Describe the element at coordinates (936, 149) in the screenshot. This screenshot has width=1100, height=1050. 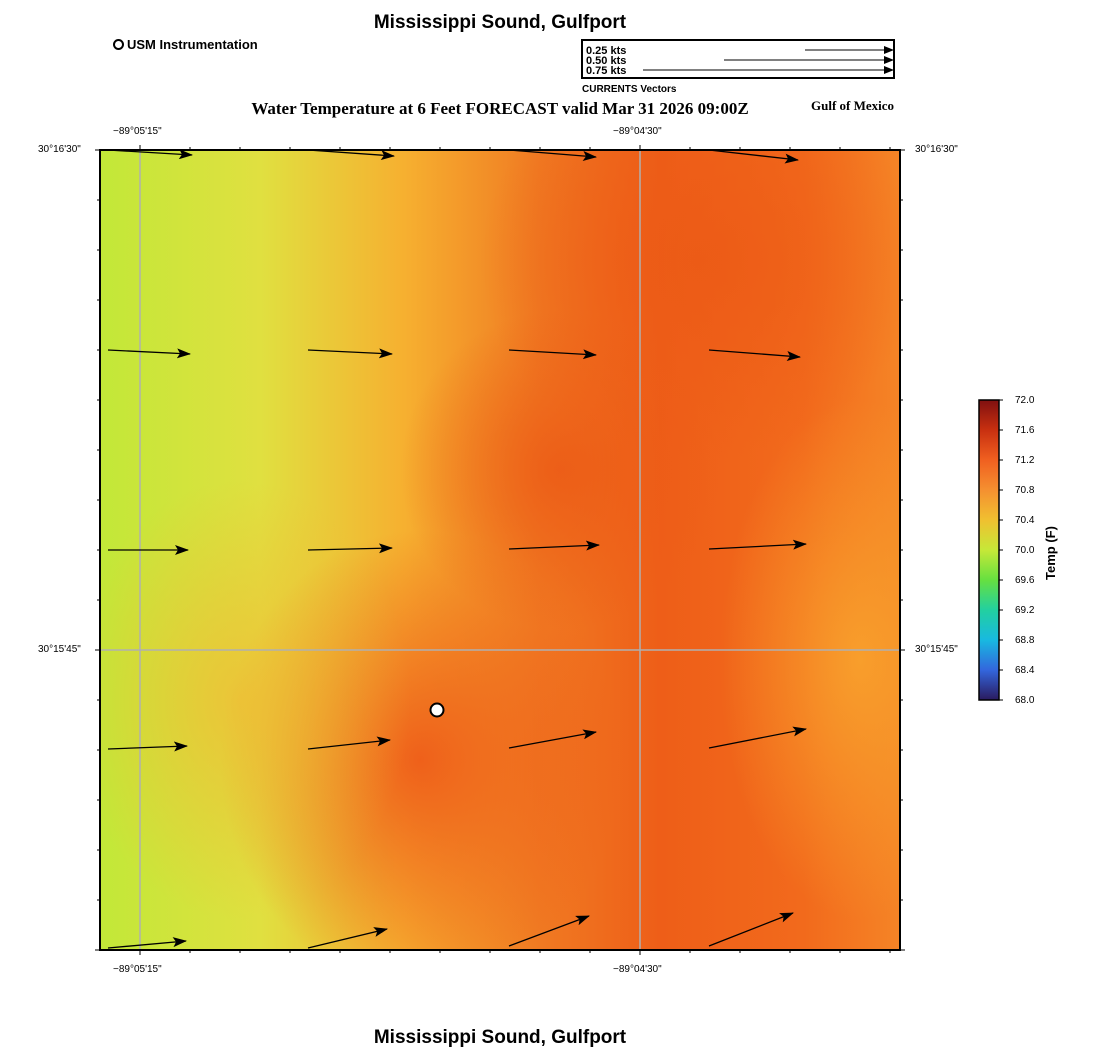
I see `lat-tick-label-right-1: 30°16'30"` at that location.